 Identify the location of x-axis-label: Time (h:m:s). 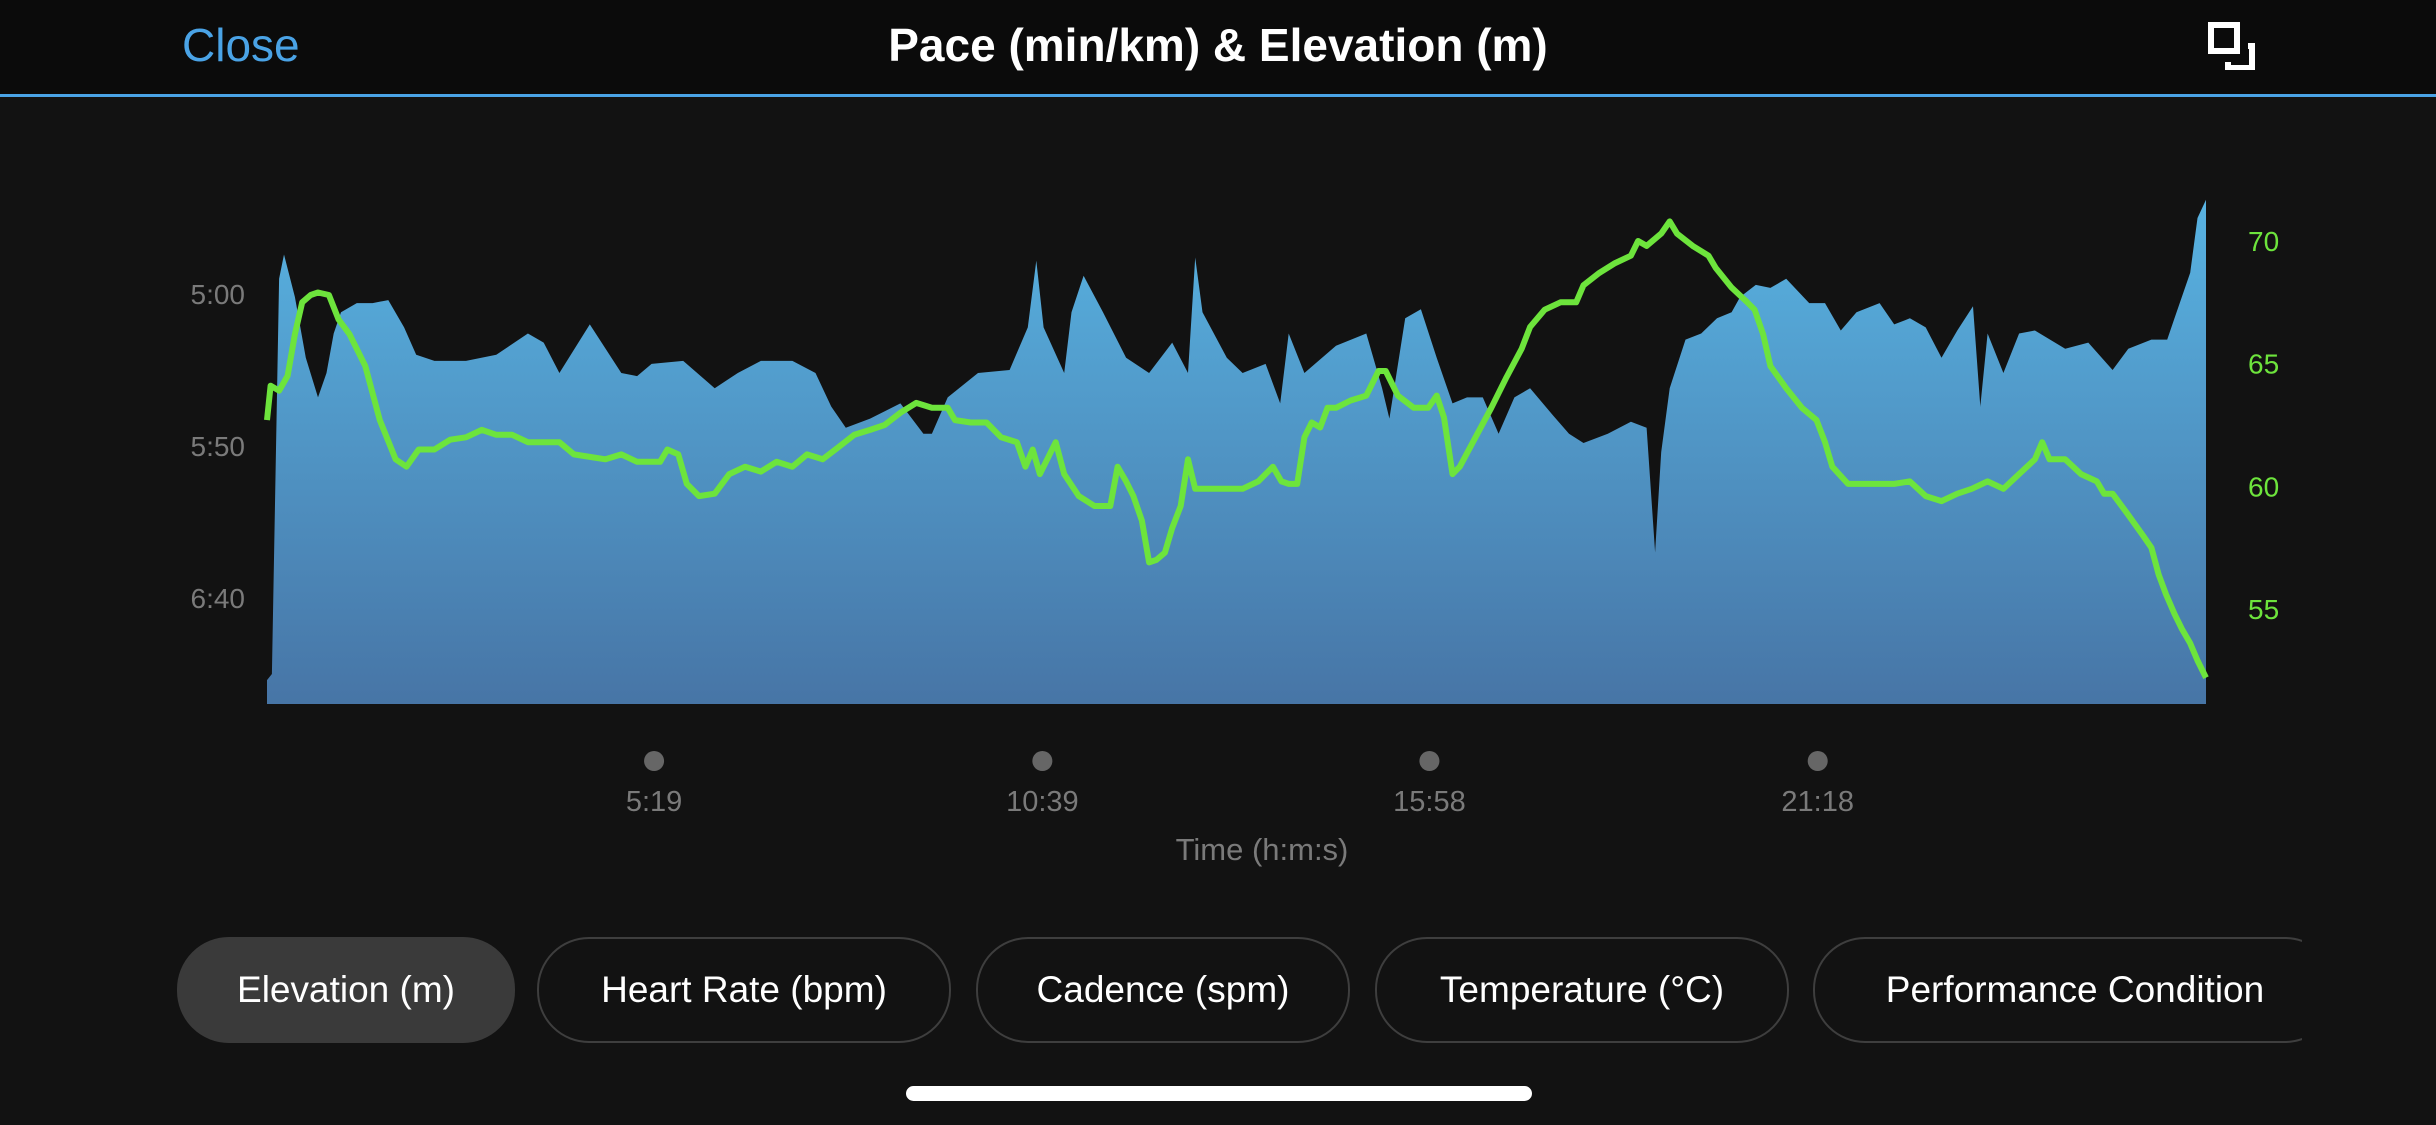
(1262, 849).